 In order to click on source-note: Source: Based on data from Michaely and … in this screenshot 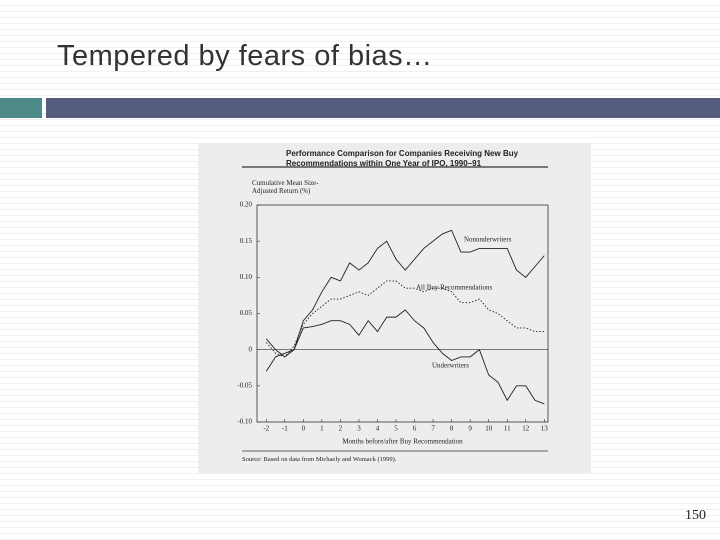, I will do `click(319, 459)`.